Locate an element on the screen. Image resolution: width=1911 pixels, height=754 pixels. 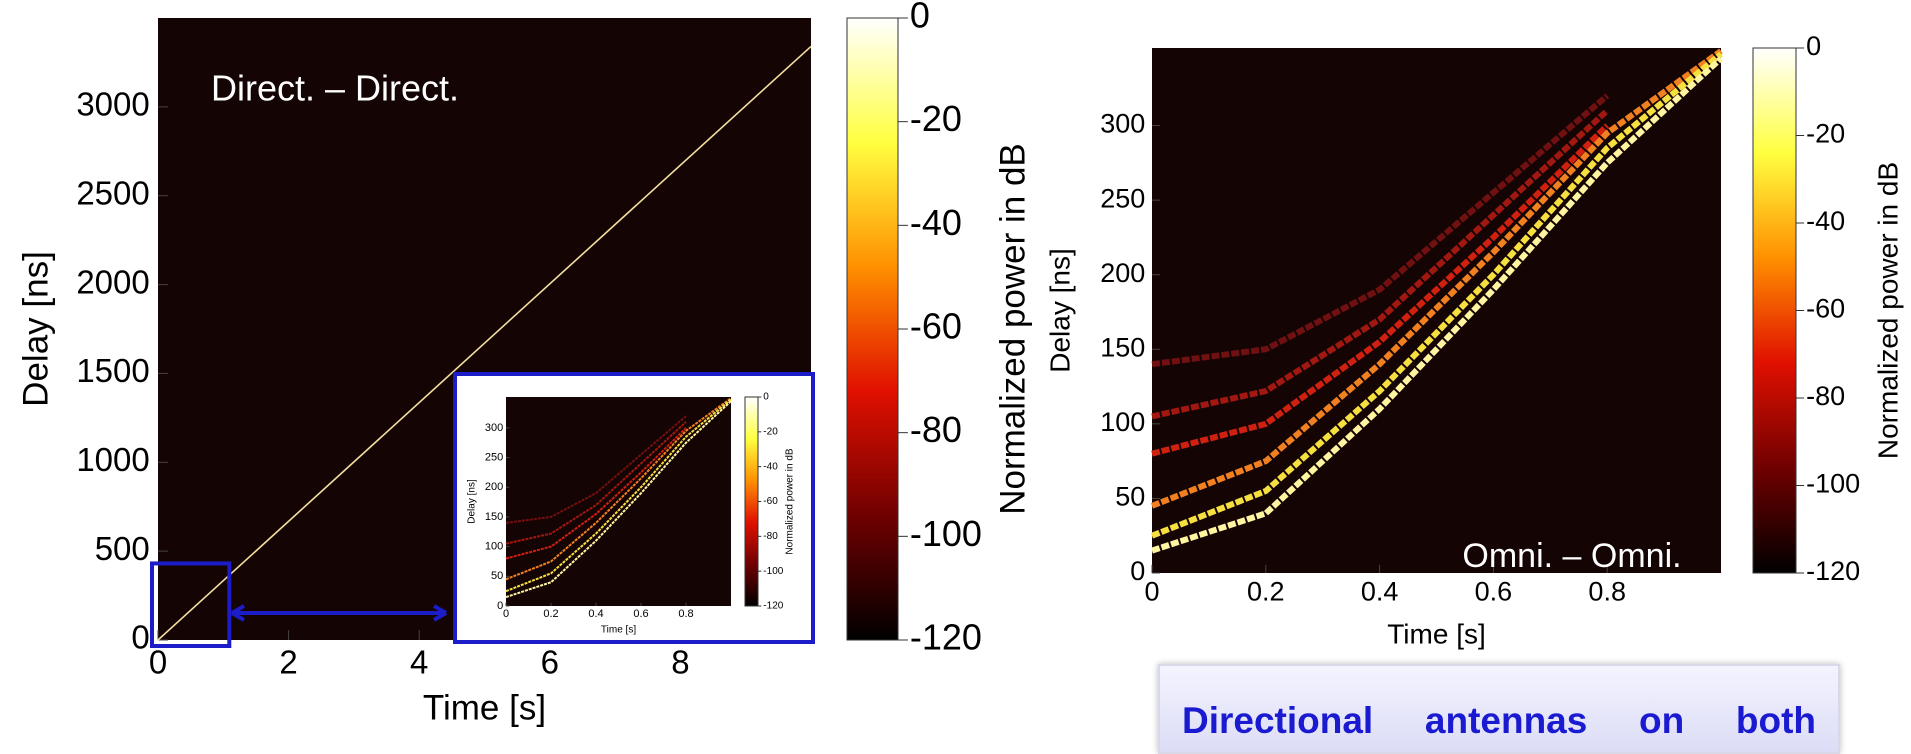
x-tick-label: 4 is located at coordinates (419, 661).